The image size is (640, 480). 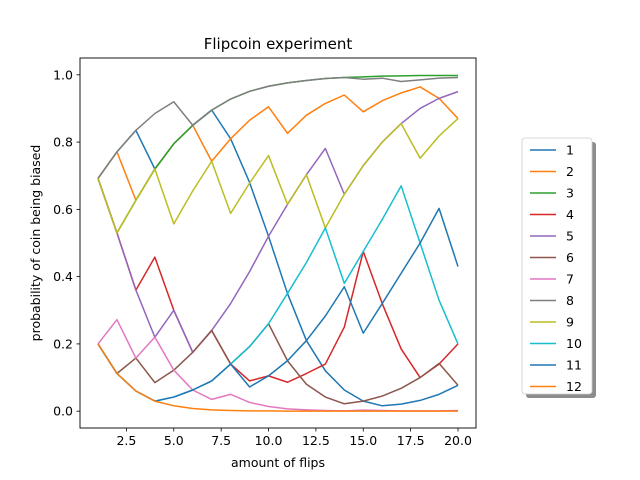 I want to click on x-tick-label: 5.0, so click(x=174, y=440).